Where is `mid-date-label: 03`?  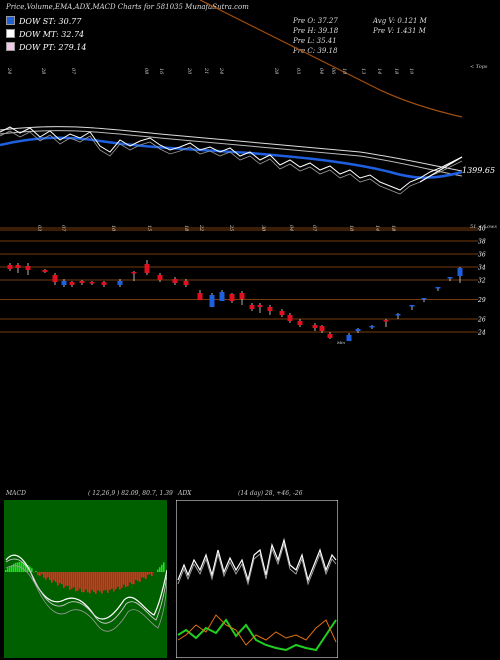
mid-date-label: 03 is located at coordinates (39, 228).